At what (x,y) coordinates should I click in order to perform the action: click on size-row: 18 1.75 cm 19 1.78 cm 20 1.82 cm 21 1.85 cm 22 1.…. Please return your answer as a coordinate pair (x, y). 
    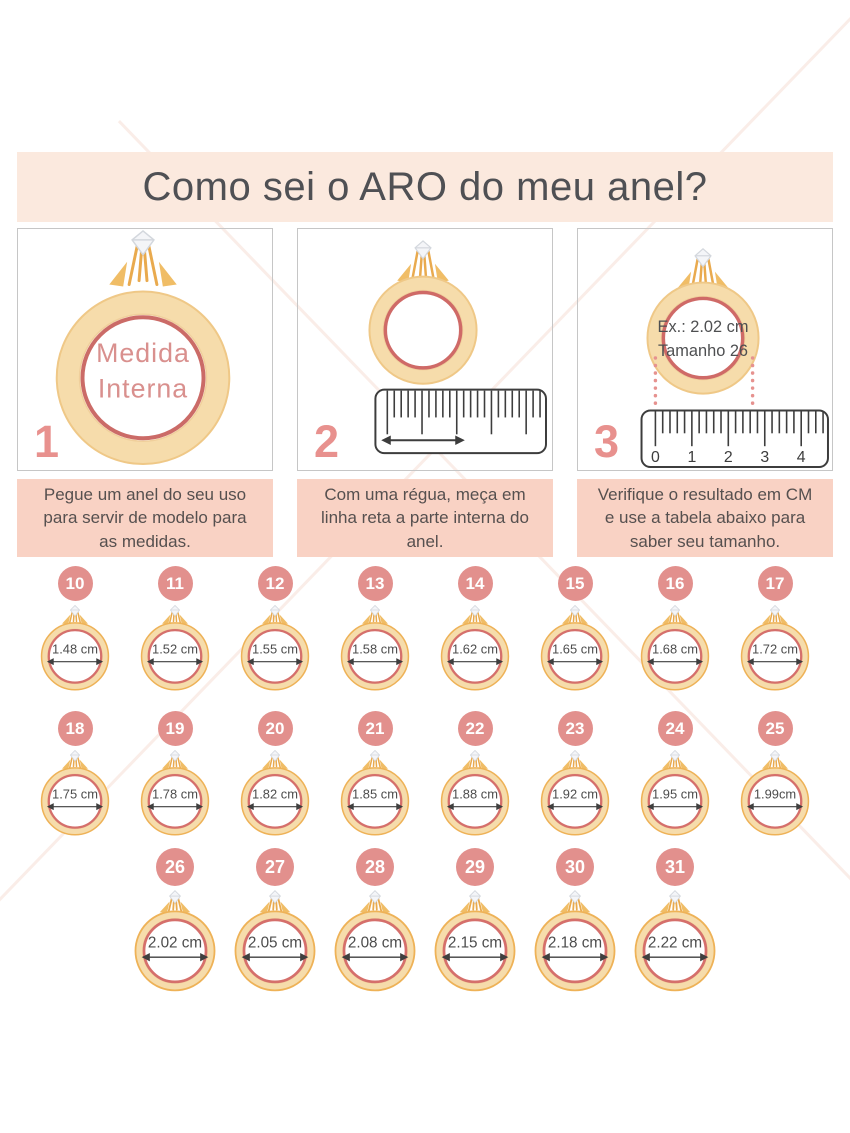
    Looking at the image, I should click on (425, 774).